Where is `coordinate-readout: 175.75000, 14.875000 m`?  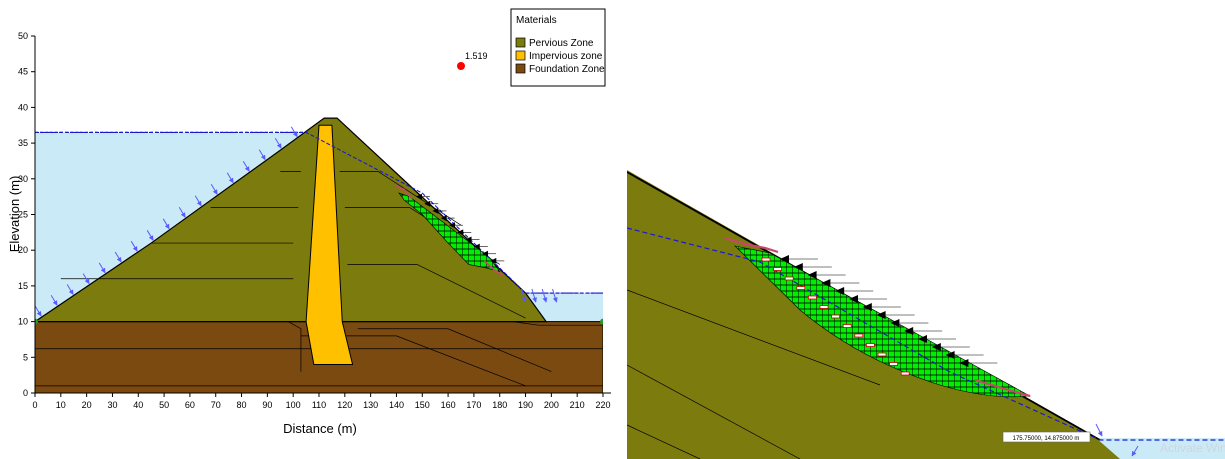
coordinate-readout: 175.75000, 14.875000 m is located at coordinates (1046, 439).